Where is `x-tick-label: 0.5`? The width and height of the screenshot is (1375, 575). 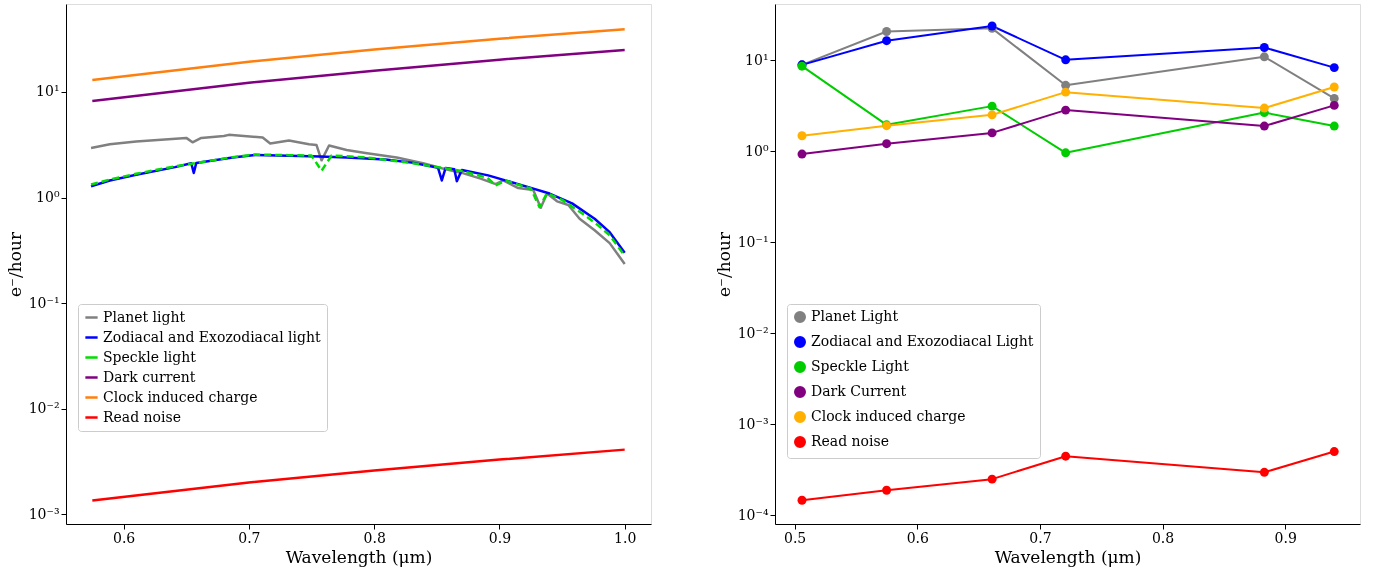 x-tick-label: 0.5 is located at coordinates (795, 537).